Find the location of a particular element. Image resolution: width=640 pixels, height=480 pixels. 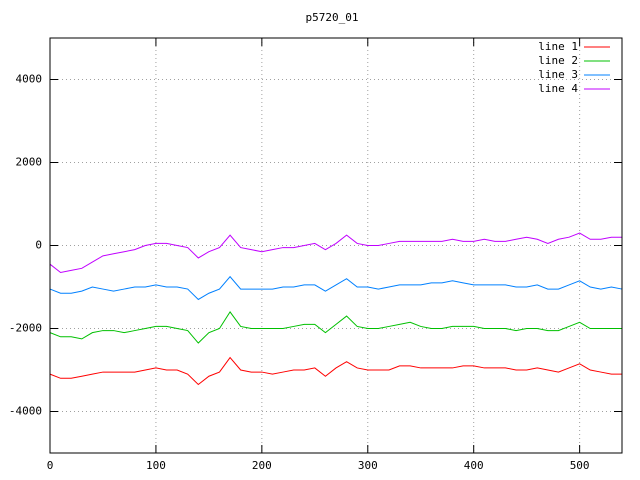

y-tick-label: 4000 is located at coordinates (29, 79).